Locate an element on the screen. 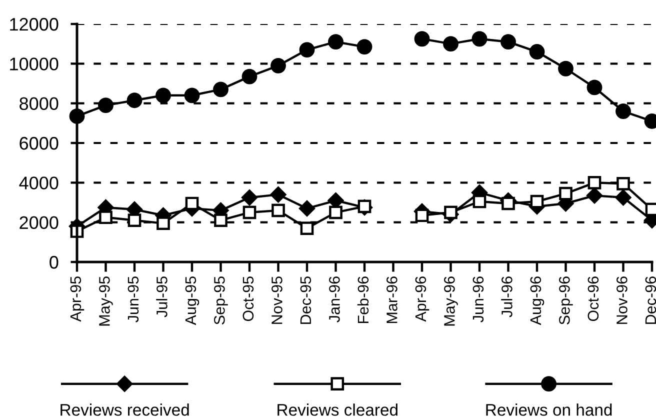  x-tick-label: Sep-96 is located at coordinates (566, 300).